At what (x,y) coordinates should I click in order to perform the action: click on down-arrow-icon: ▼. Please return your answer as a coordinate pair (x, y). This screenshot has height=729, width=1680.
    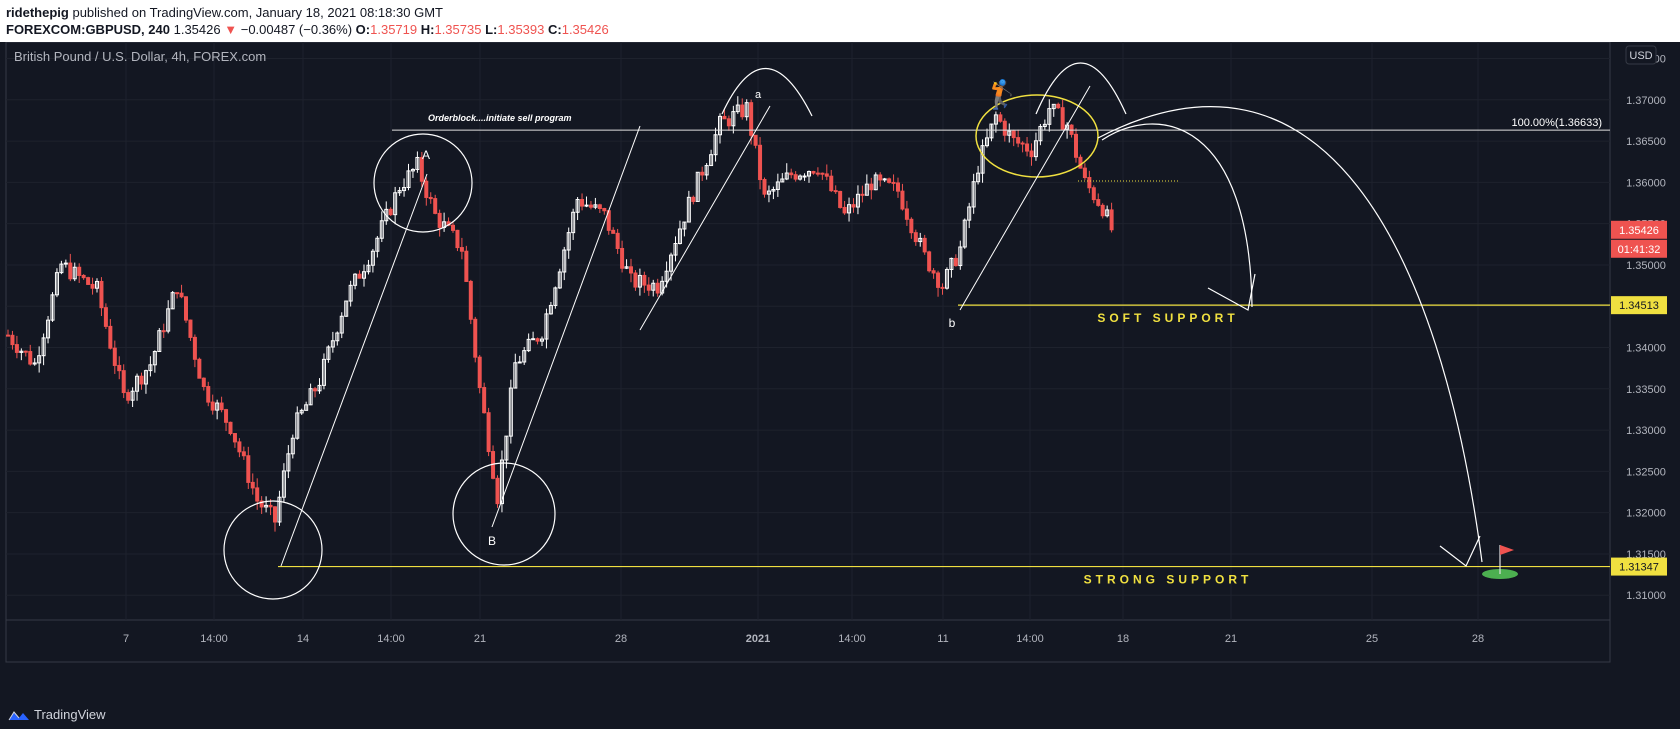
    Looking at the image, I should click on (231, 29).